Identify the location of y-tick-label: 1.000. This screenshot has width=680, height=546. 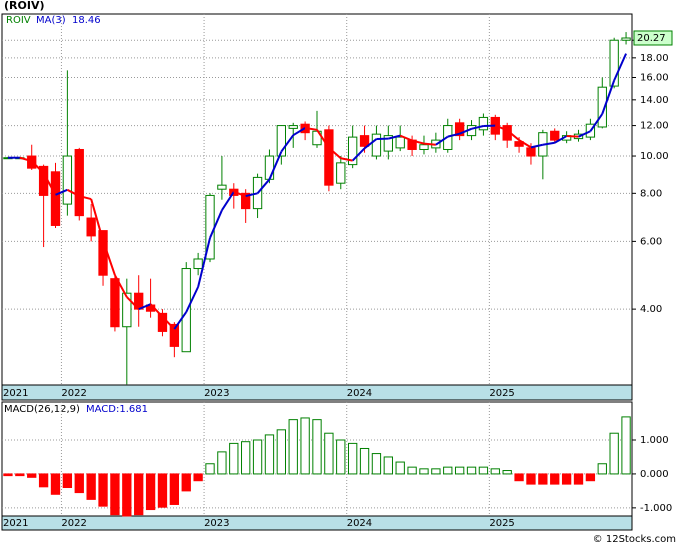
(654, 440).